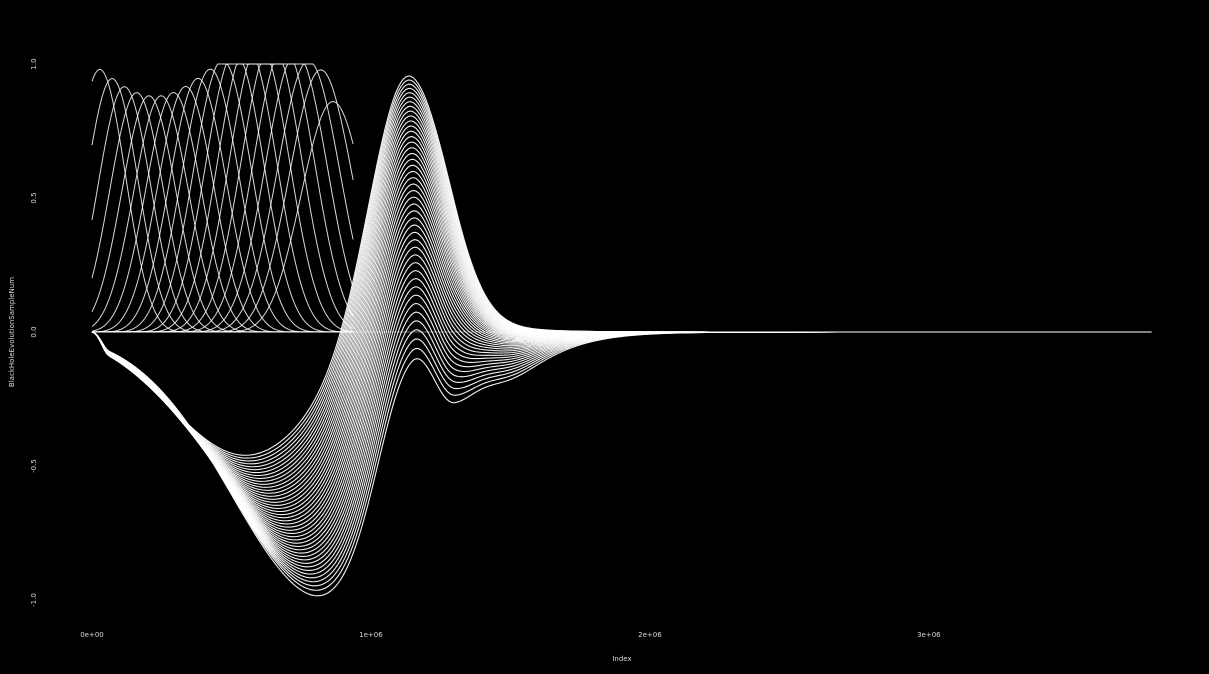  What do you see at coordinates (34, 197) in the screenshot?
I see `y-tick-label: 0.5` at bounding box center [34, 197].